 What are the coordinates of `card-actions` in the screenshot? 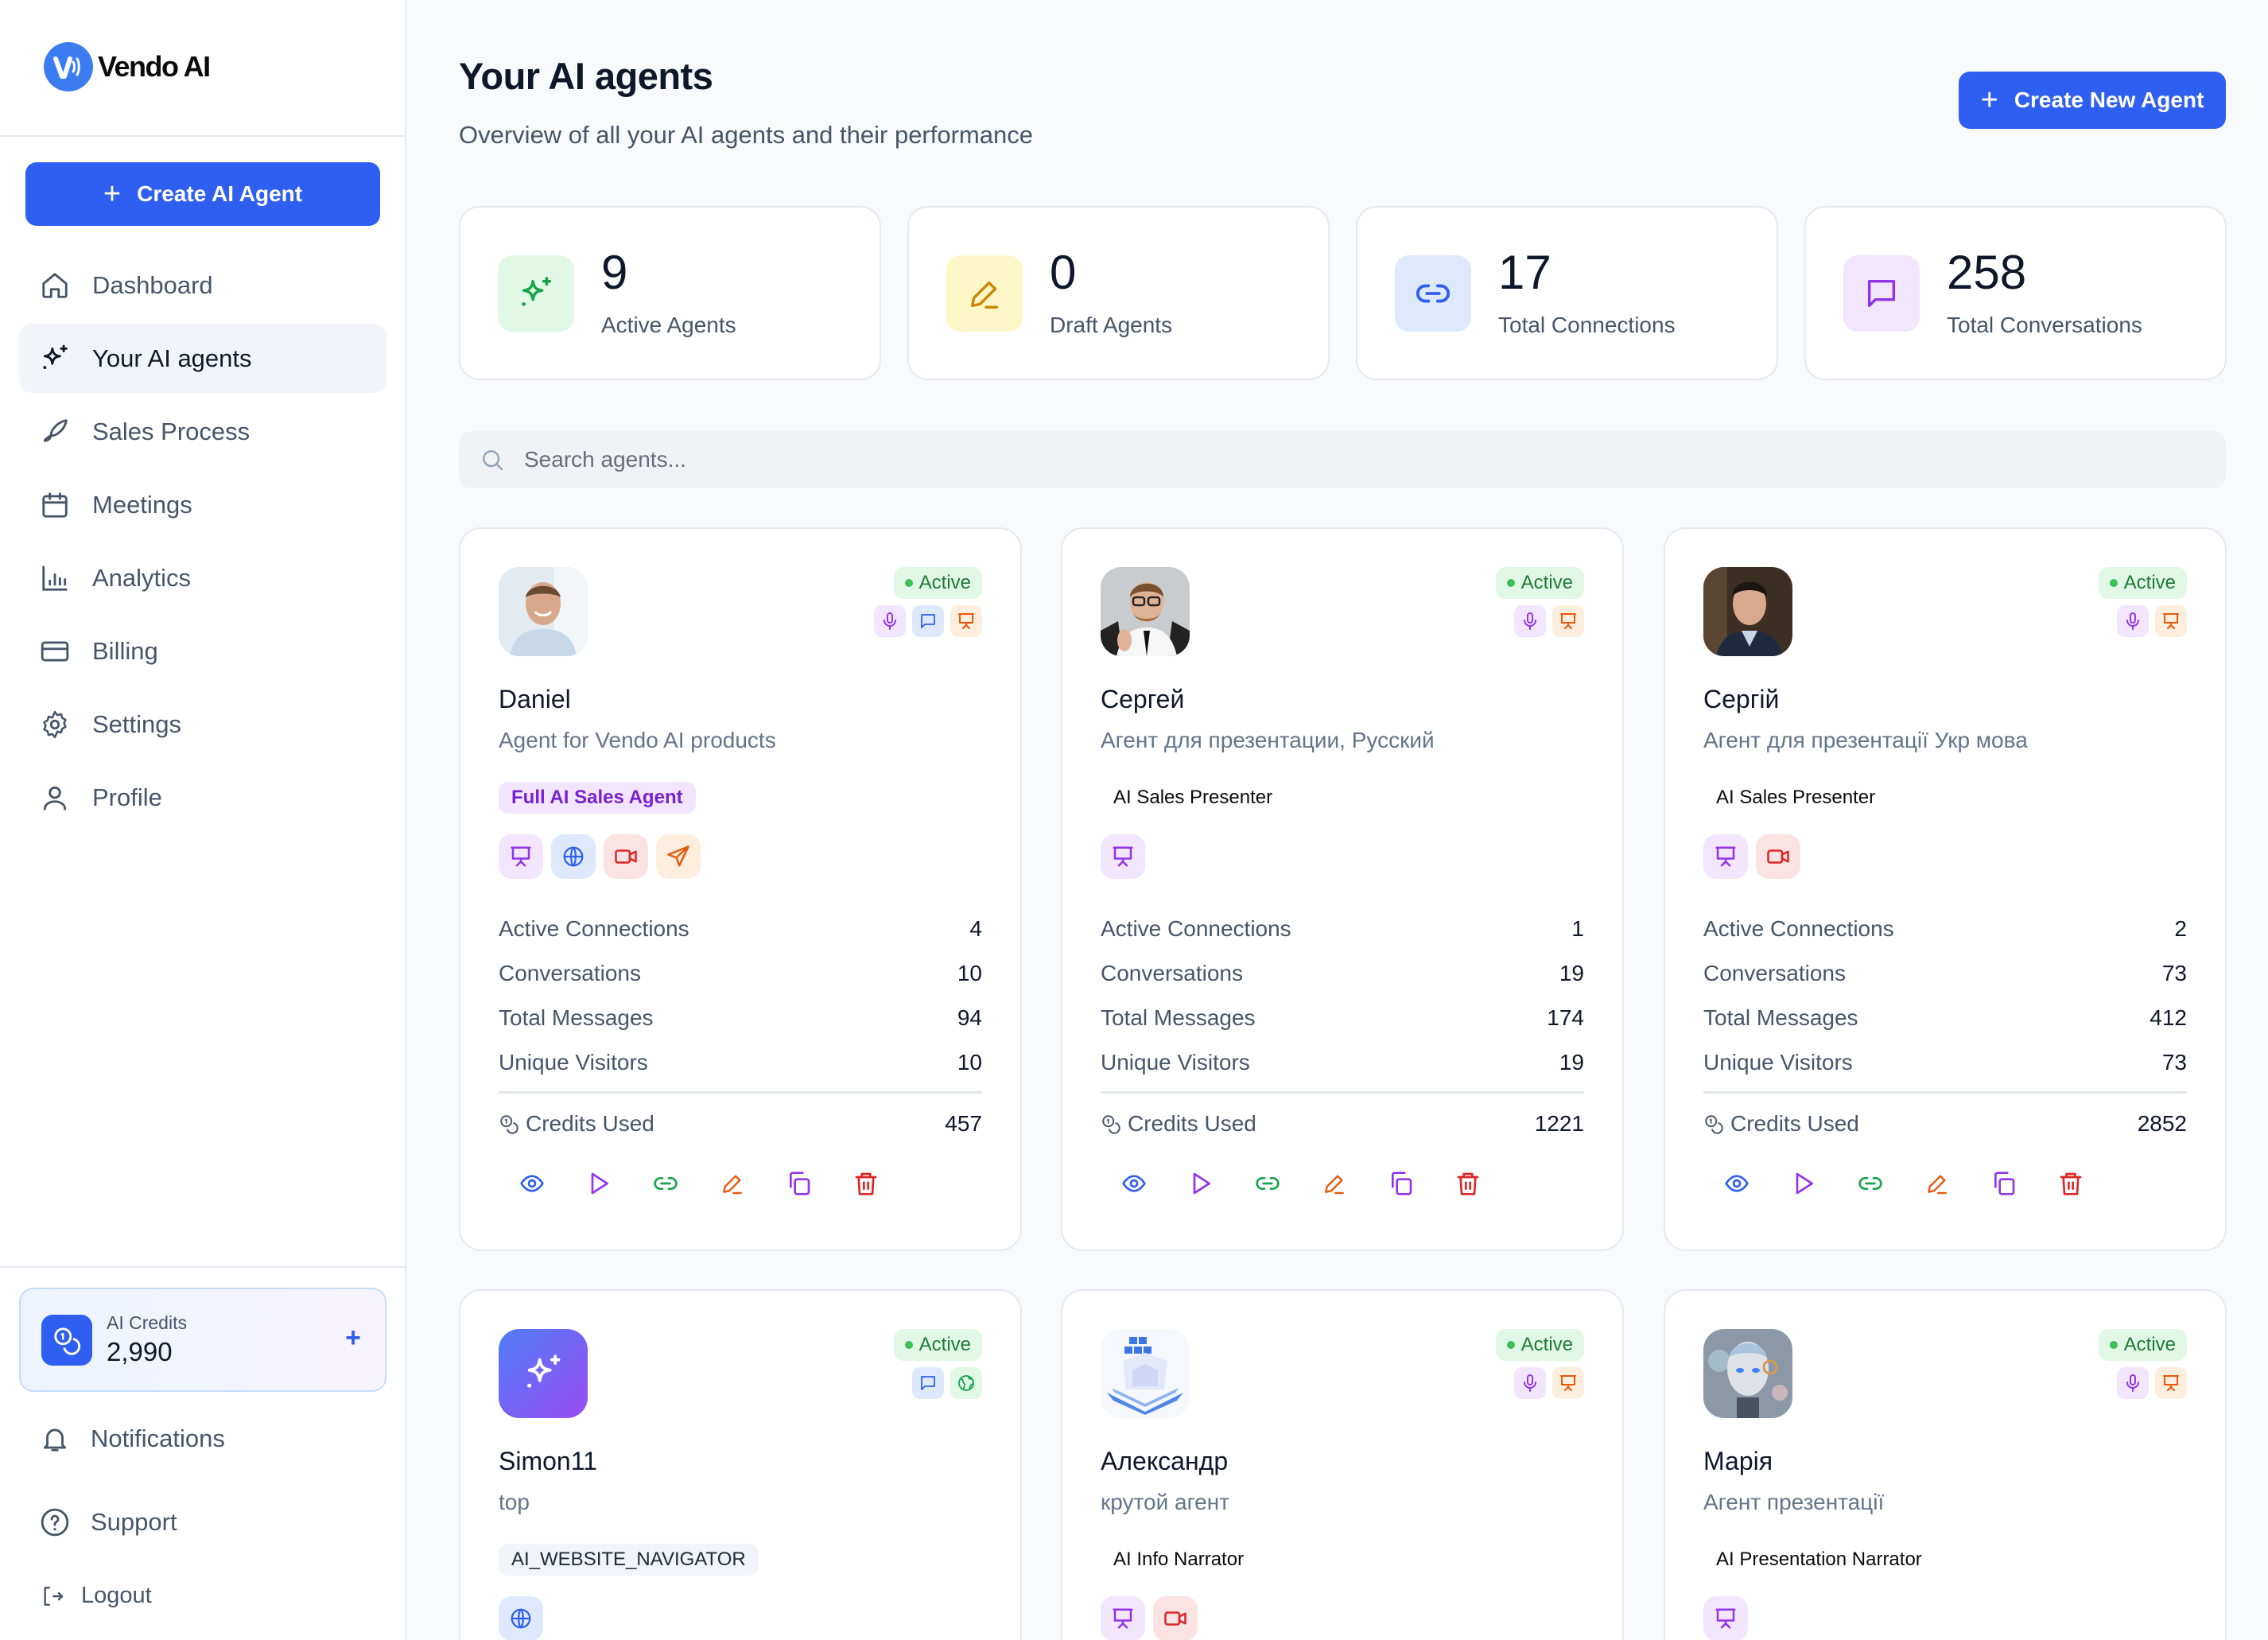 It's located at (699, 1183).